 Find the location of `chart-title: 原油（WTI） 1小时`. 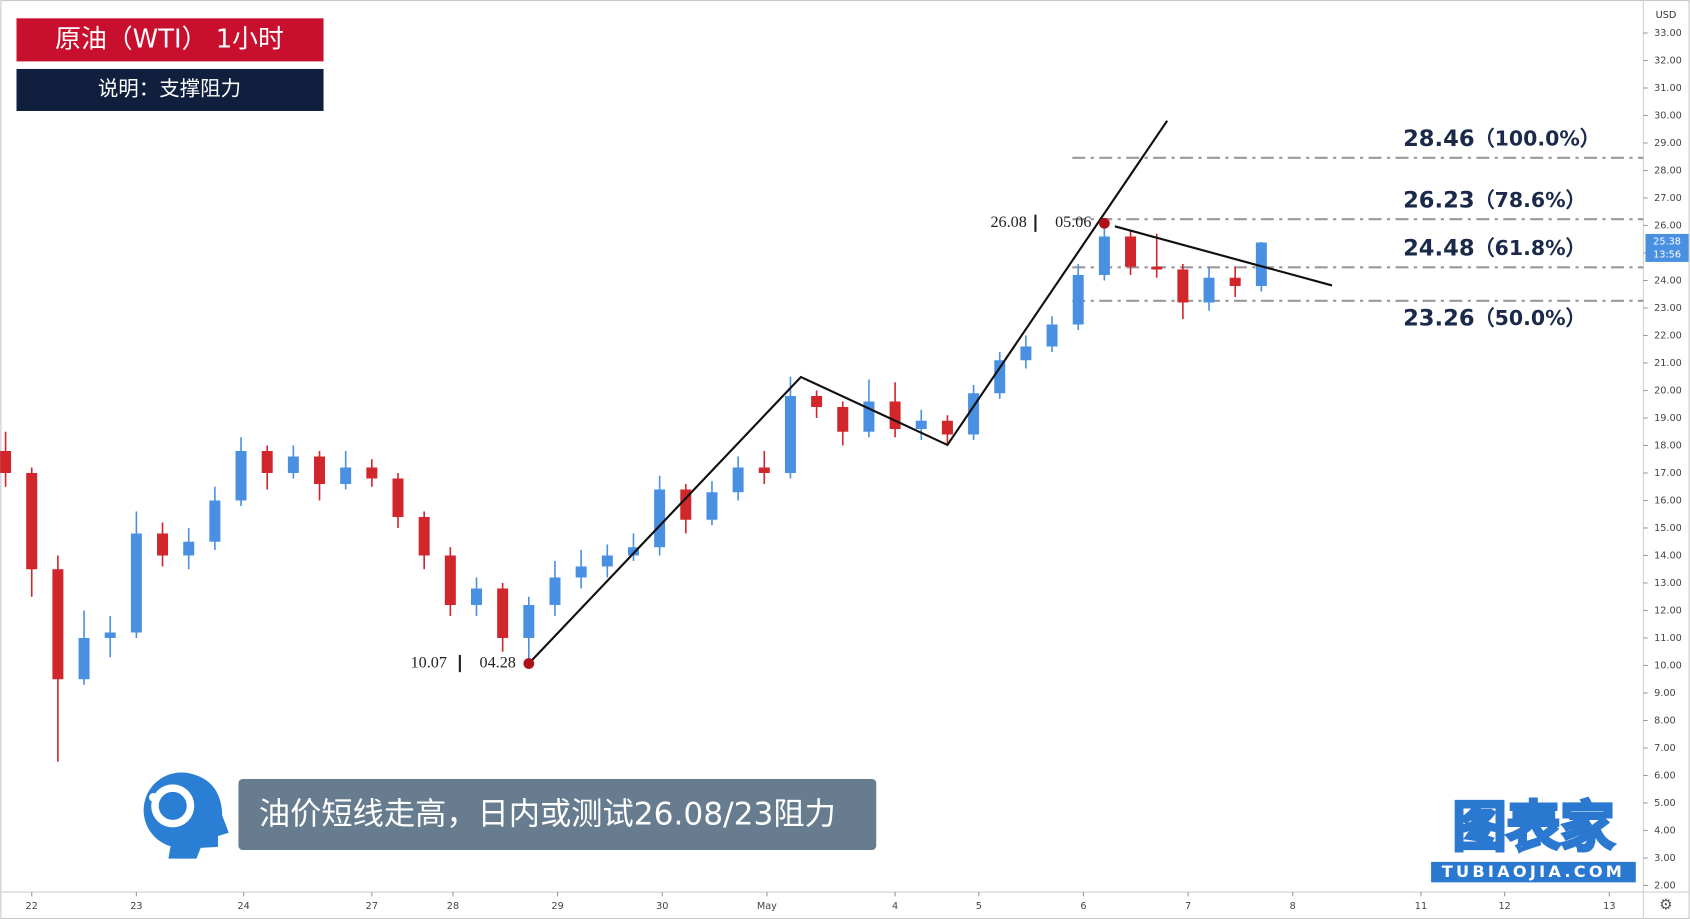

chart-title: 原油（WTI） 1小时 is located at coordinates (169, 39).